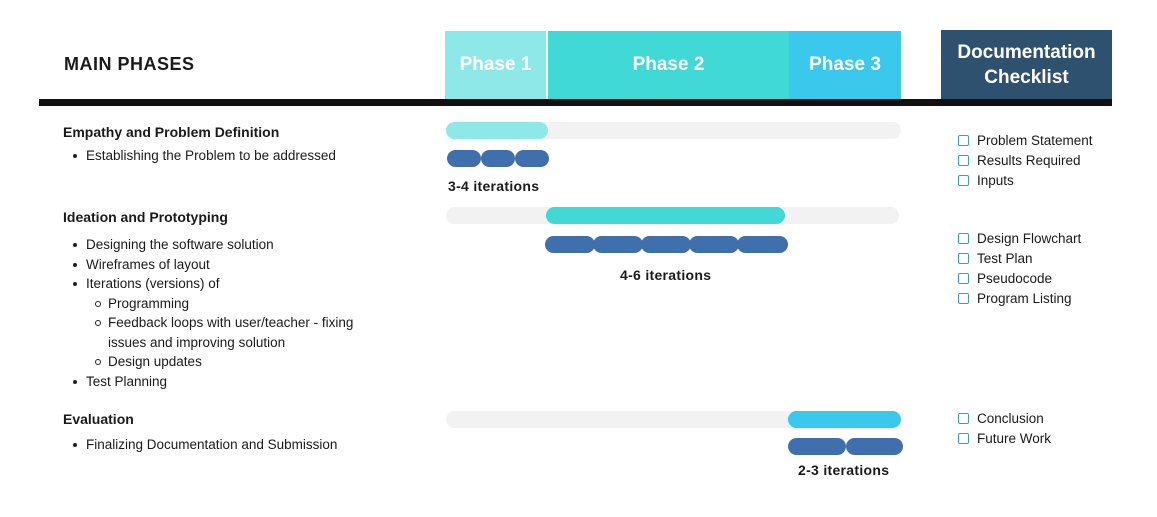 The image size is (1157, 517). I want to click on phase-1-label: Phase 1, so click(495, 64).